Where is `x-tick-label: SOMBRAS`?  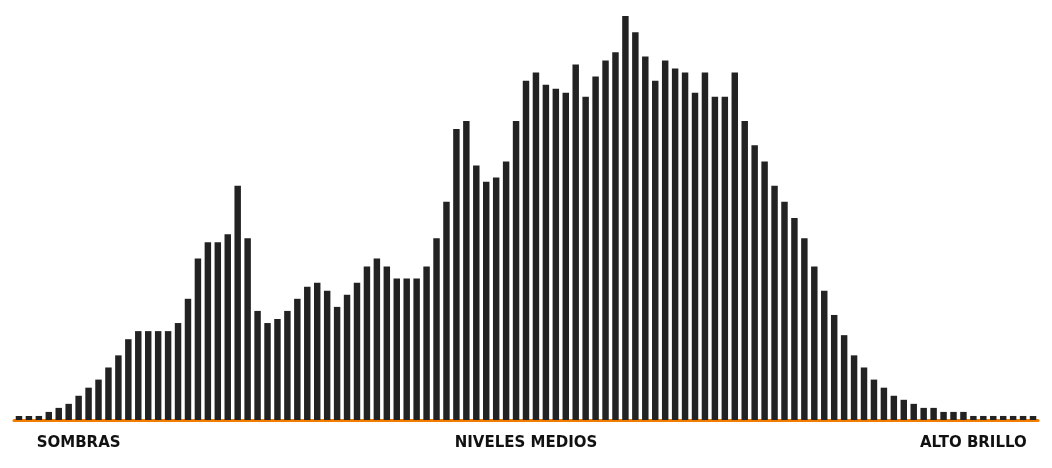
x-tick-label: SOMBRAS is located at coordinates (78, 441).